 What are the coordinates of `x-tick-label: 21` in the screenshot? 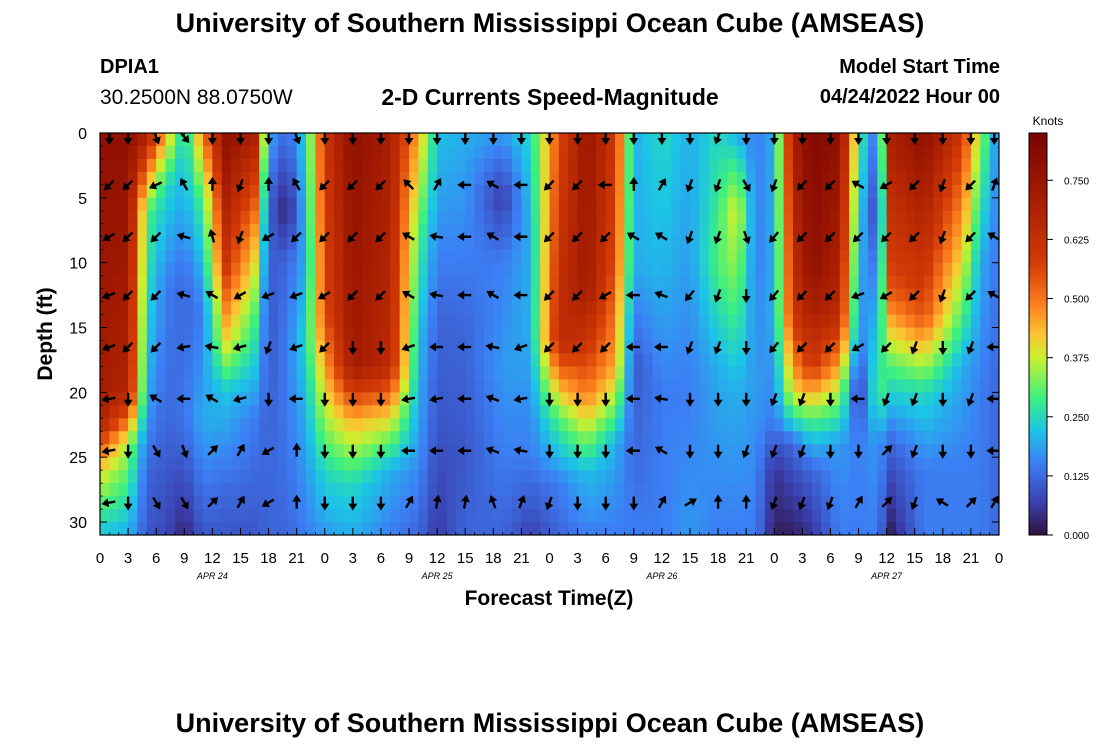 It's located at (521, 558).